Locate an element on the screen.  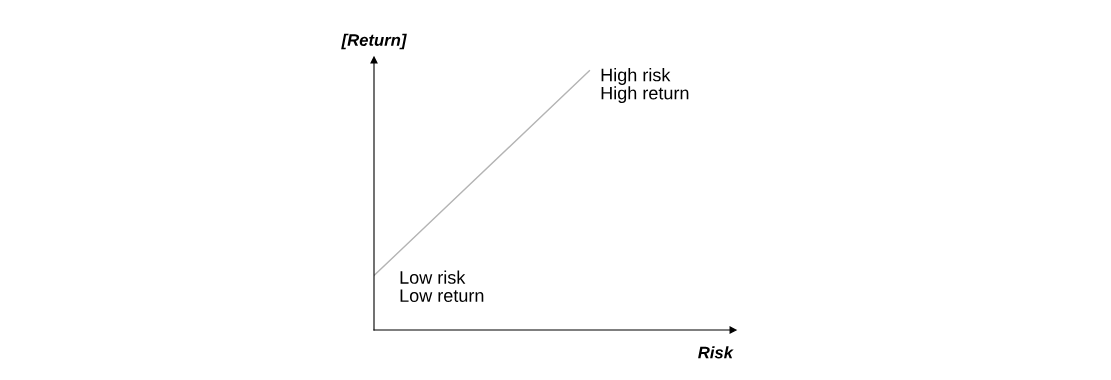
y-axis-title: [Return] is located at coordinates (374, 41).